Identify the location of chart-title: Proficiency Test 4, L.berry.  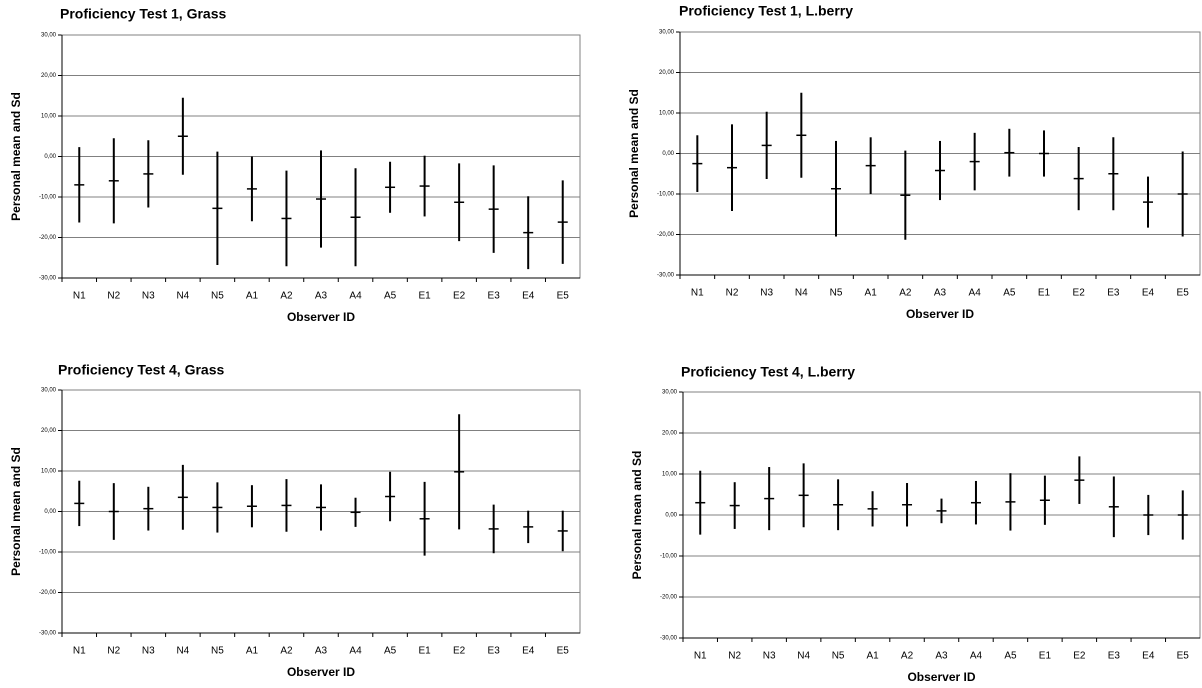
(768, 372).